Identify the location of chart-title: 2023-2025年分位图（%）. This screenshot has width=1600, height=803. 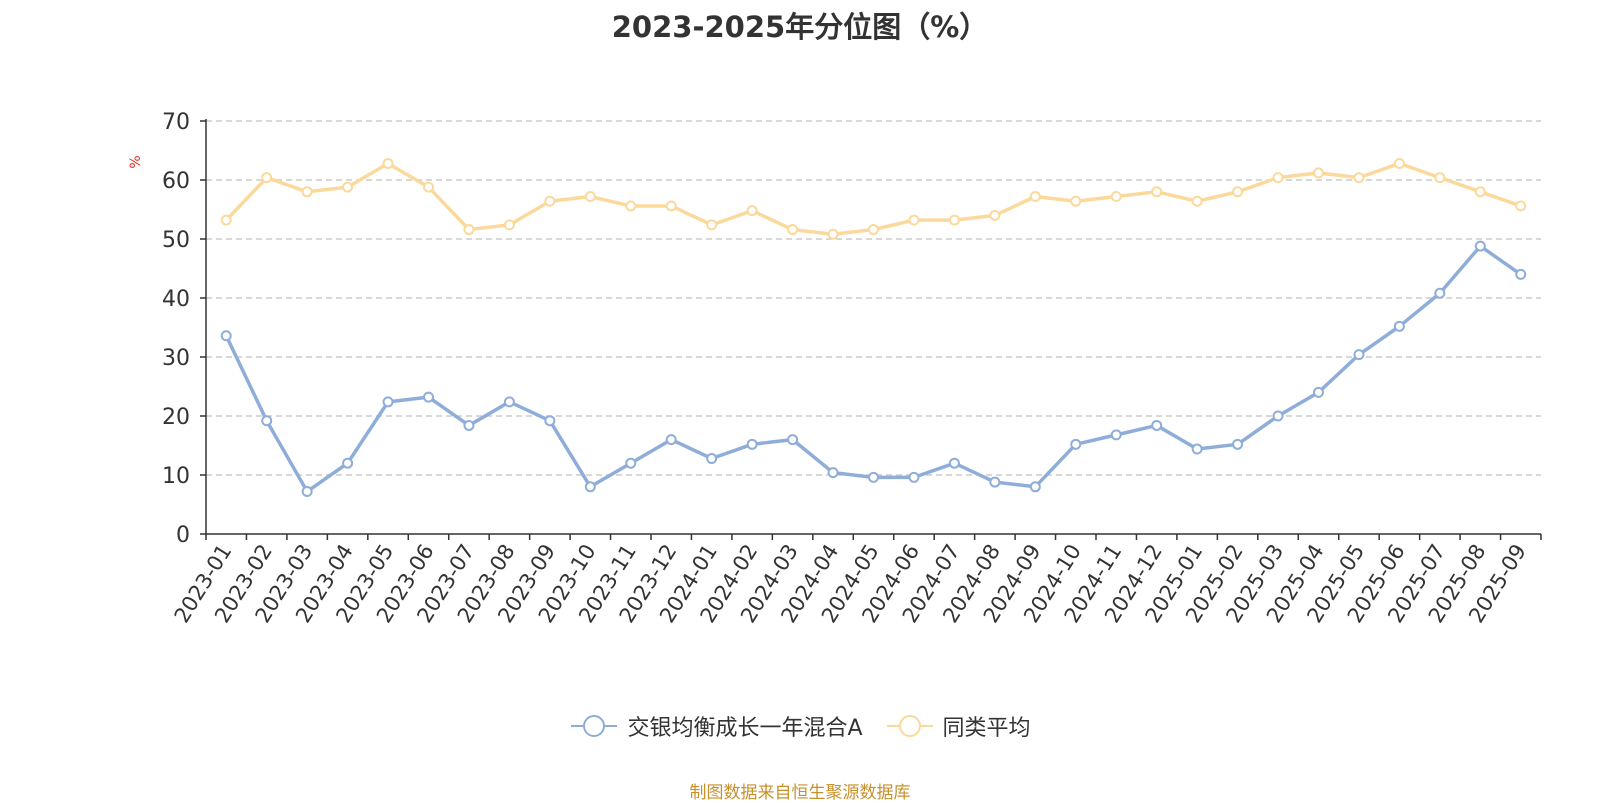
(800, 27).